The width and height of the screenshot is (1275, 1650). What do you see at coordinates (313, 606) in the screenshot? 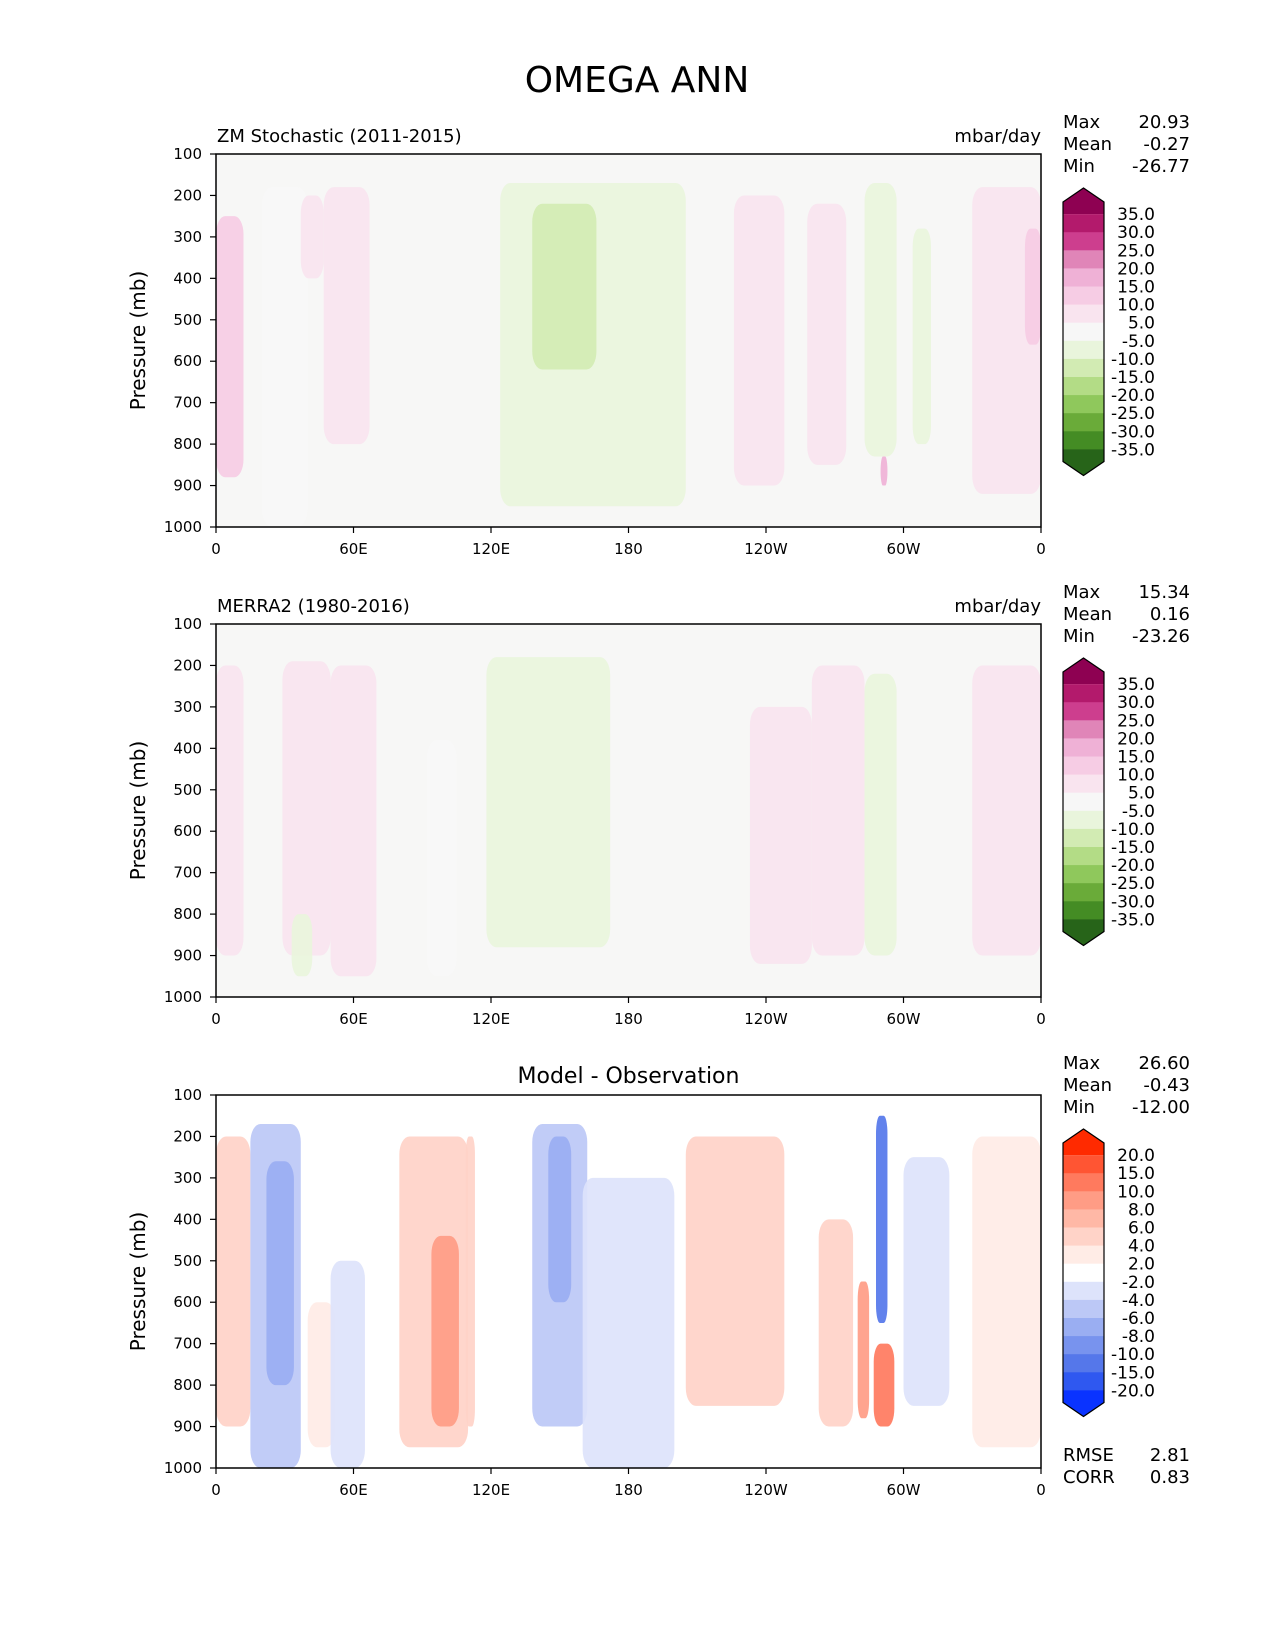
I see `panel-left-title: MERRA2 (1980-2016)` at bounding box center [313, 606].